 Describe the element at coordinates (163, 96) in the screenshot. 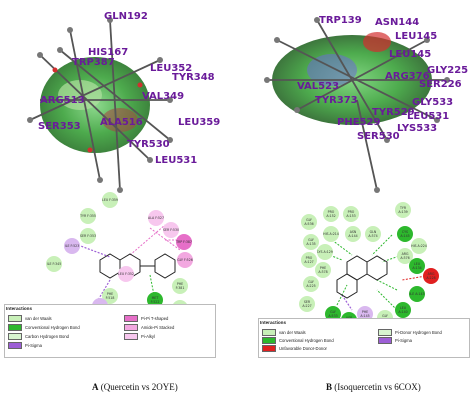

I see `label-3d-6: VAL349` at that location.